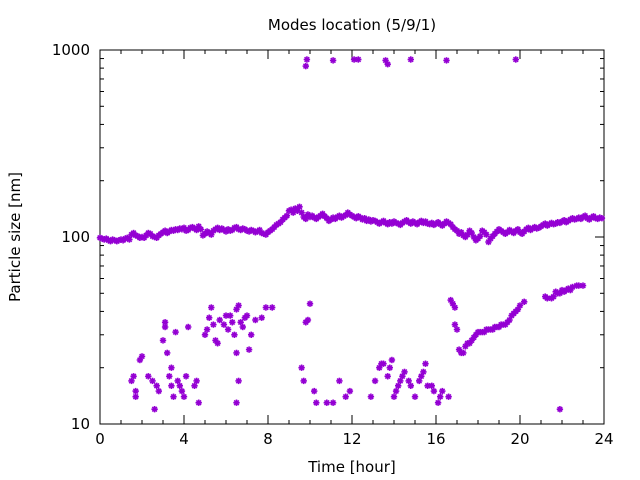 The height and width of the screenshot is (480, 640). Describe the element at coordinates (15, 237) in the screenshot. I see `y-axis-label: Particle size [nm]` at that location.